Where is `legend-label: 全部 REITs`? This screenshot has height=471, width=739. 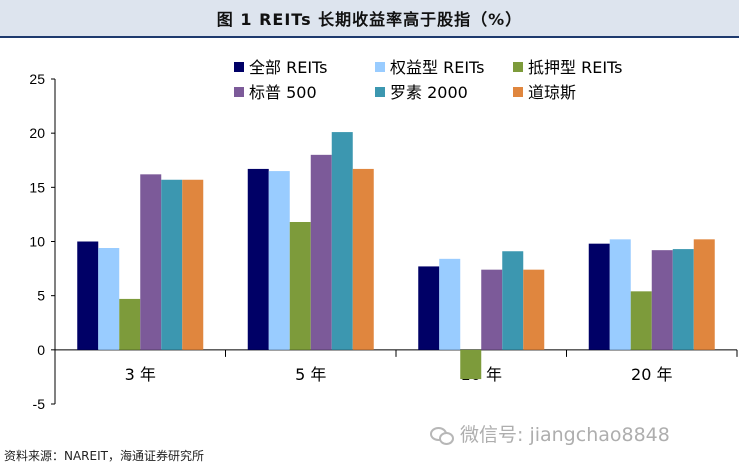
legend-label: 全部 REITs is located at coordinates (288, 67).